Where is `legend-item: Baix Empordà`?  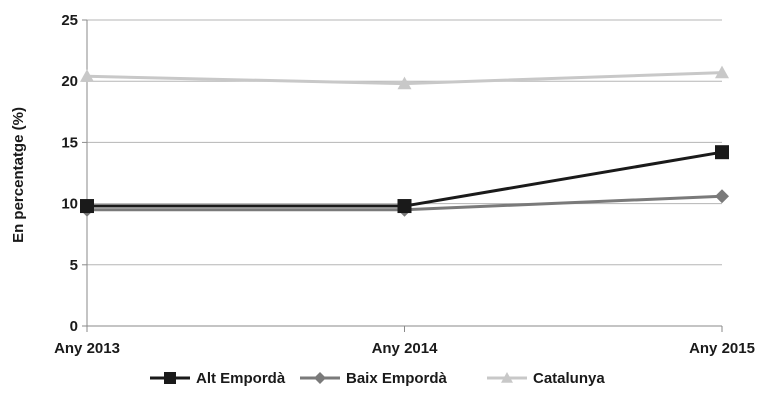
legend-item: Baix Empordà is located at coordinates (374, 378).